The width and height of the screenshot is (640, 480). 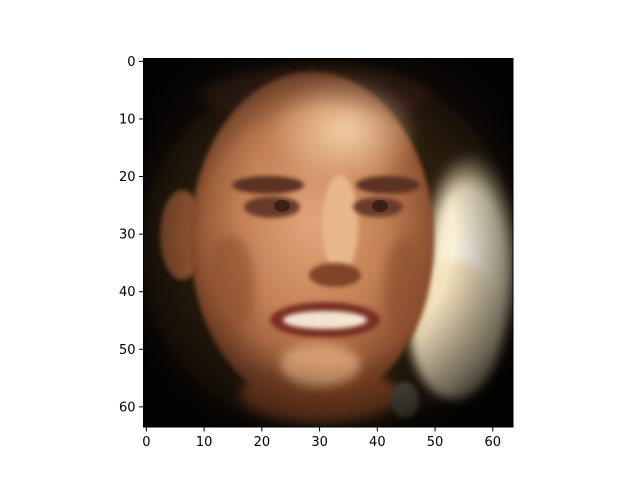 I want to click on y-tick-label: 50, so click(x=127, y=350).